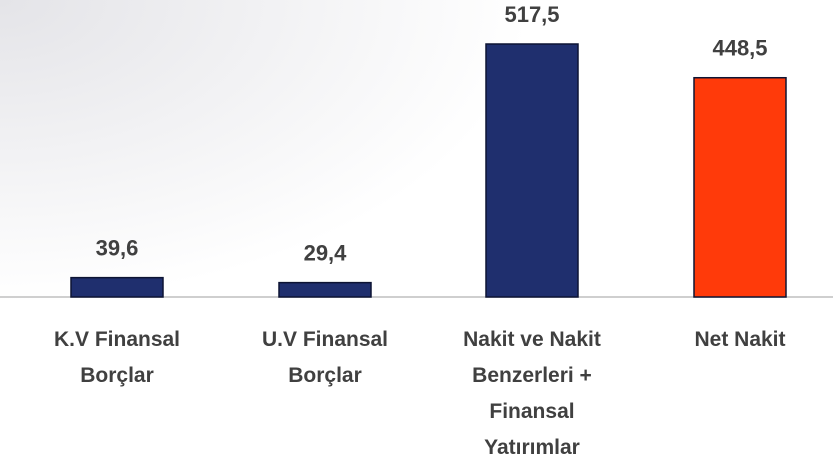  I want to click on value-label: 517,5, so click(531, 14).